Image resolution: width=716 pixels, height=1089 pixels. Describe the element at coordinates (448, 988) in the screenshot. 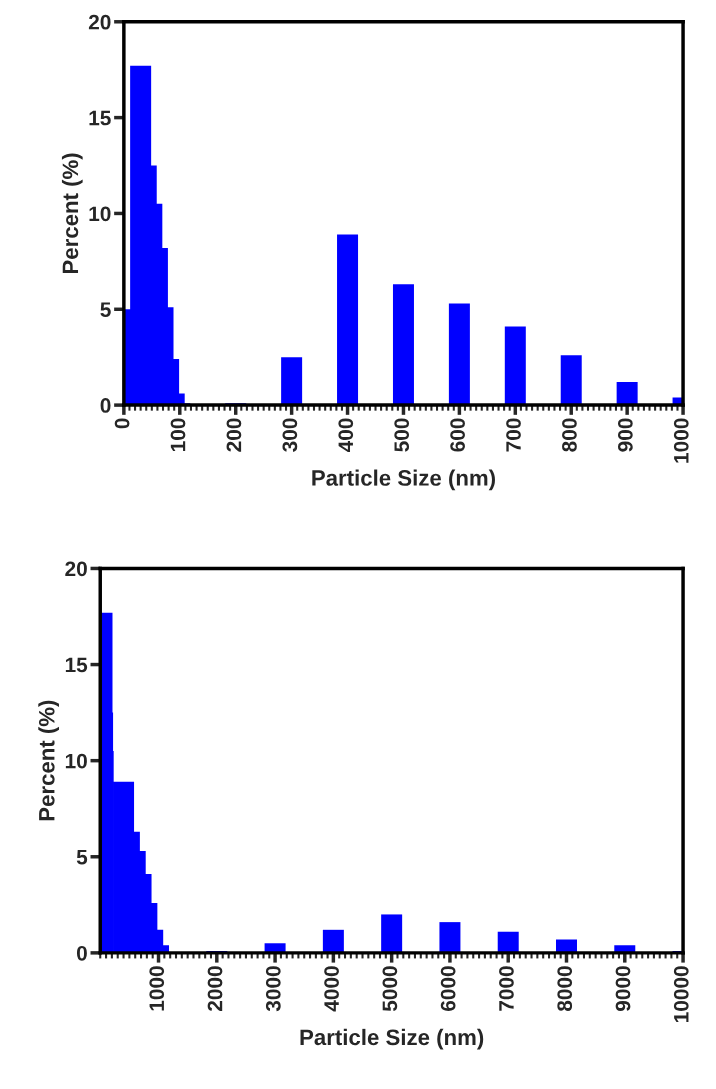

I see `x-tick-label: 6000` at that location.